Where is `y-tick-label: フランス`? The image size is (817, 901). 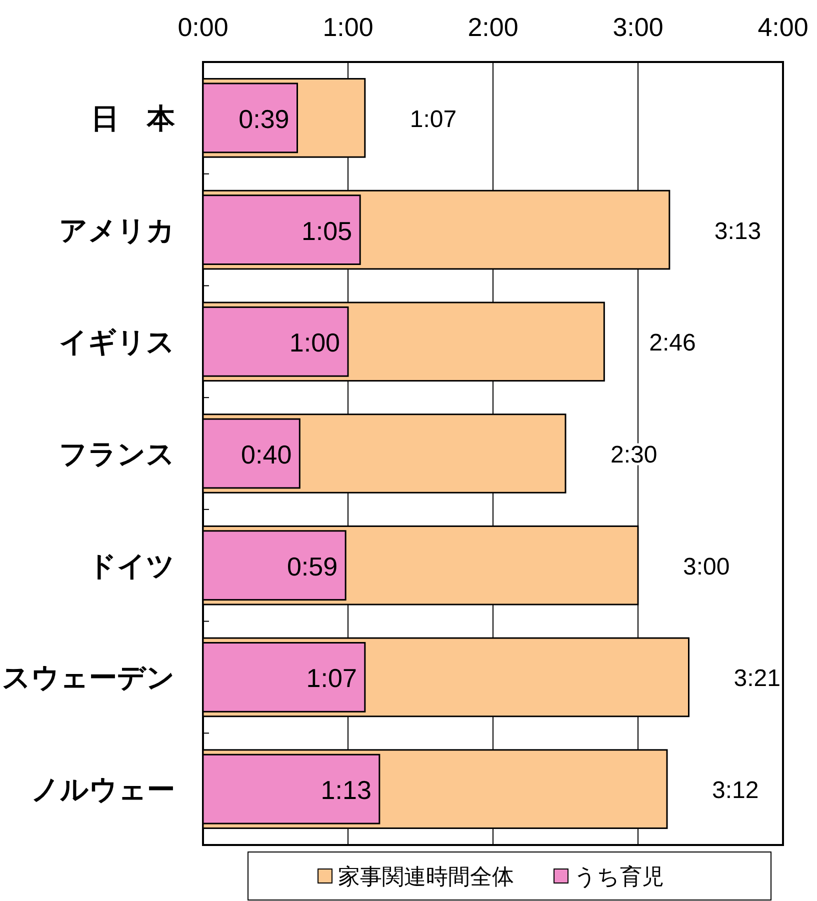 y-tick-label: フランス is located at coordinates (117, 454).